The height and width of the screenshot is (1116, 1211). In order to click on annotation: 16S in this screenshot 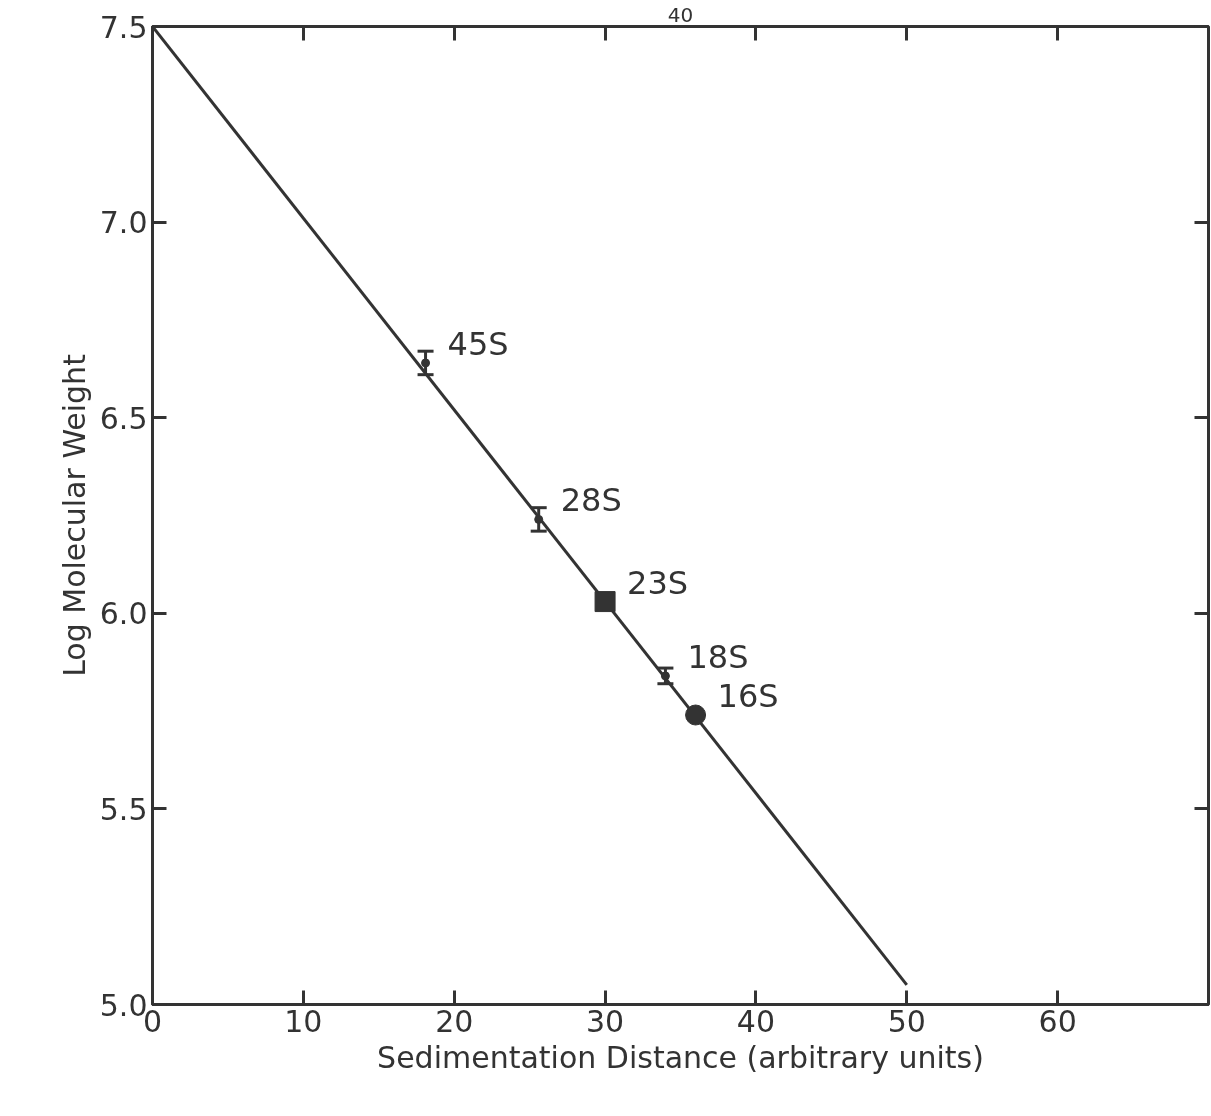, I will do `click(748, 696)`.